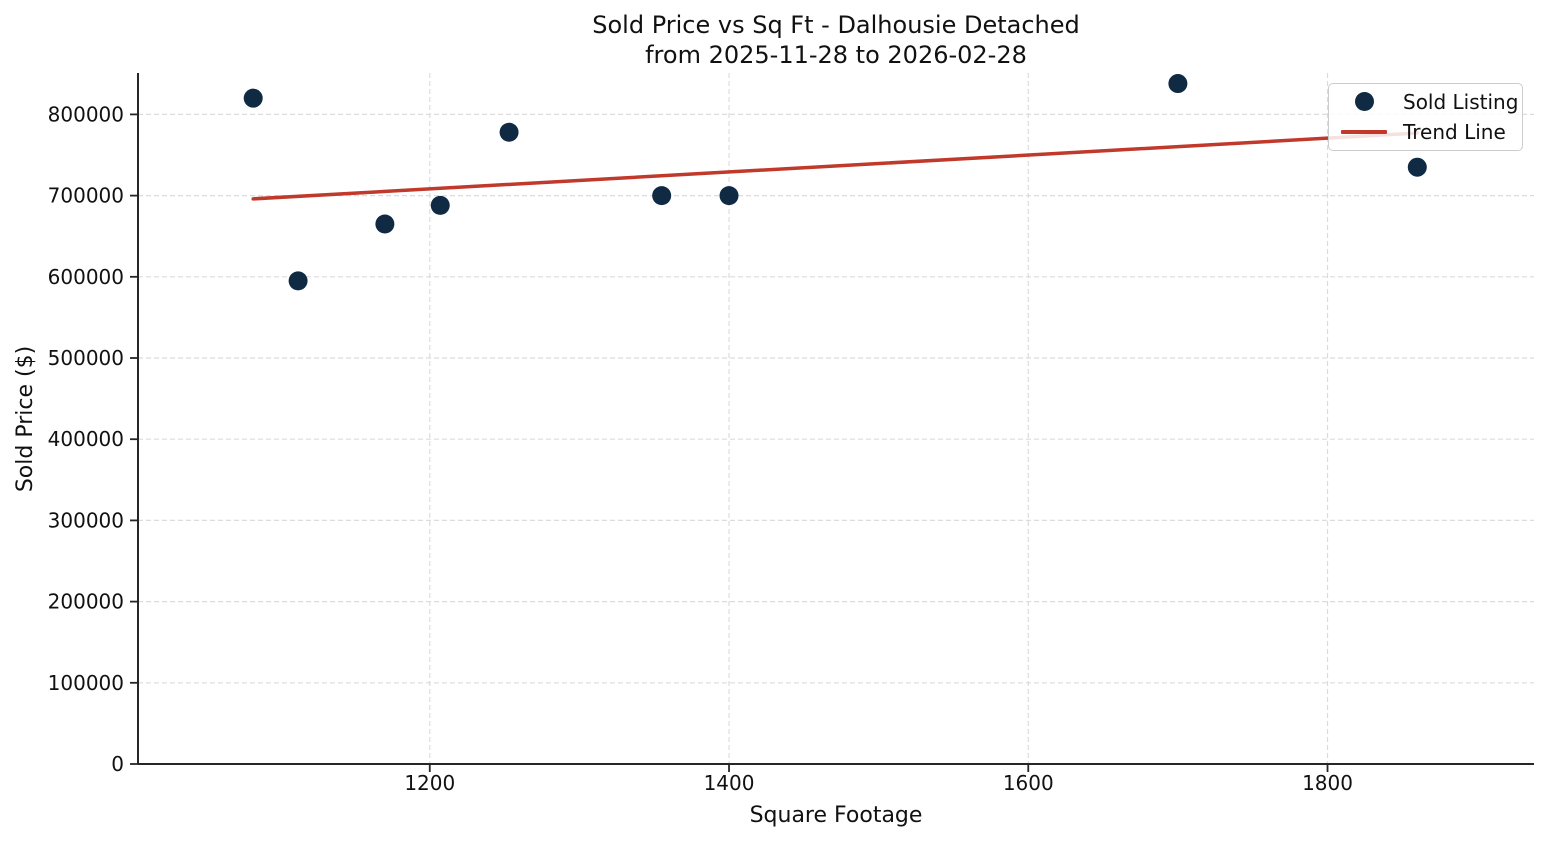 This screenshot has height=845, width=1547. I want to click on chart-subtitle: from 2025-11-28 to 2026-02-28, so click(836, 55).